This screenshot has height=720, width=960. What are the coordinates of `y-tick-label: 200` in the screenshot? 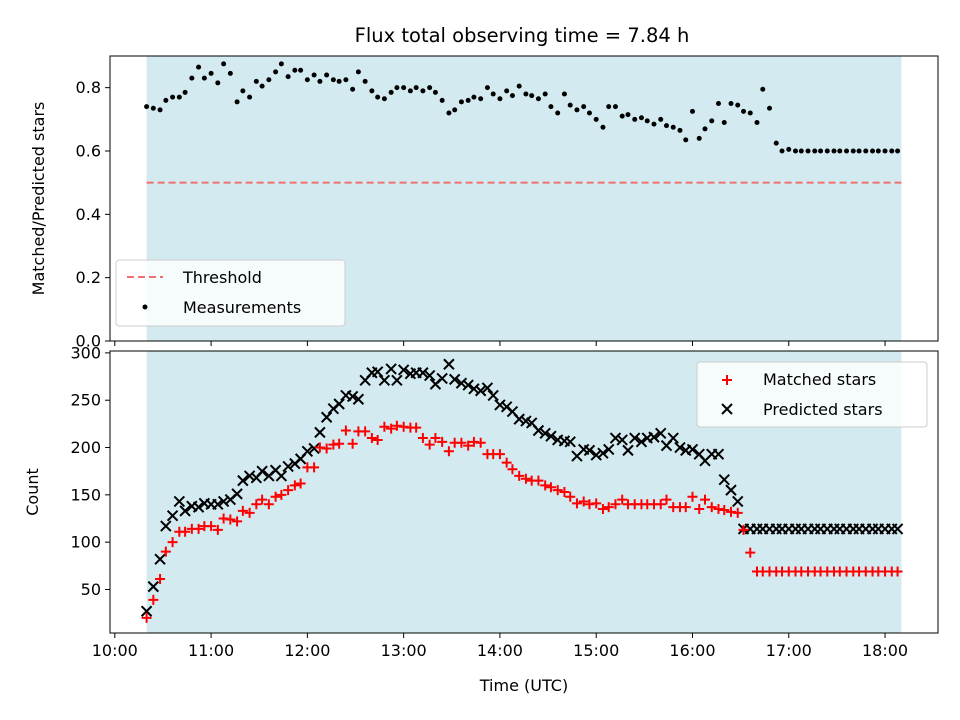 It's located at (85, 447).